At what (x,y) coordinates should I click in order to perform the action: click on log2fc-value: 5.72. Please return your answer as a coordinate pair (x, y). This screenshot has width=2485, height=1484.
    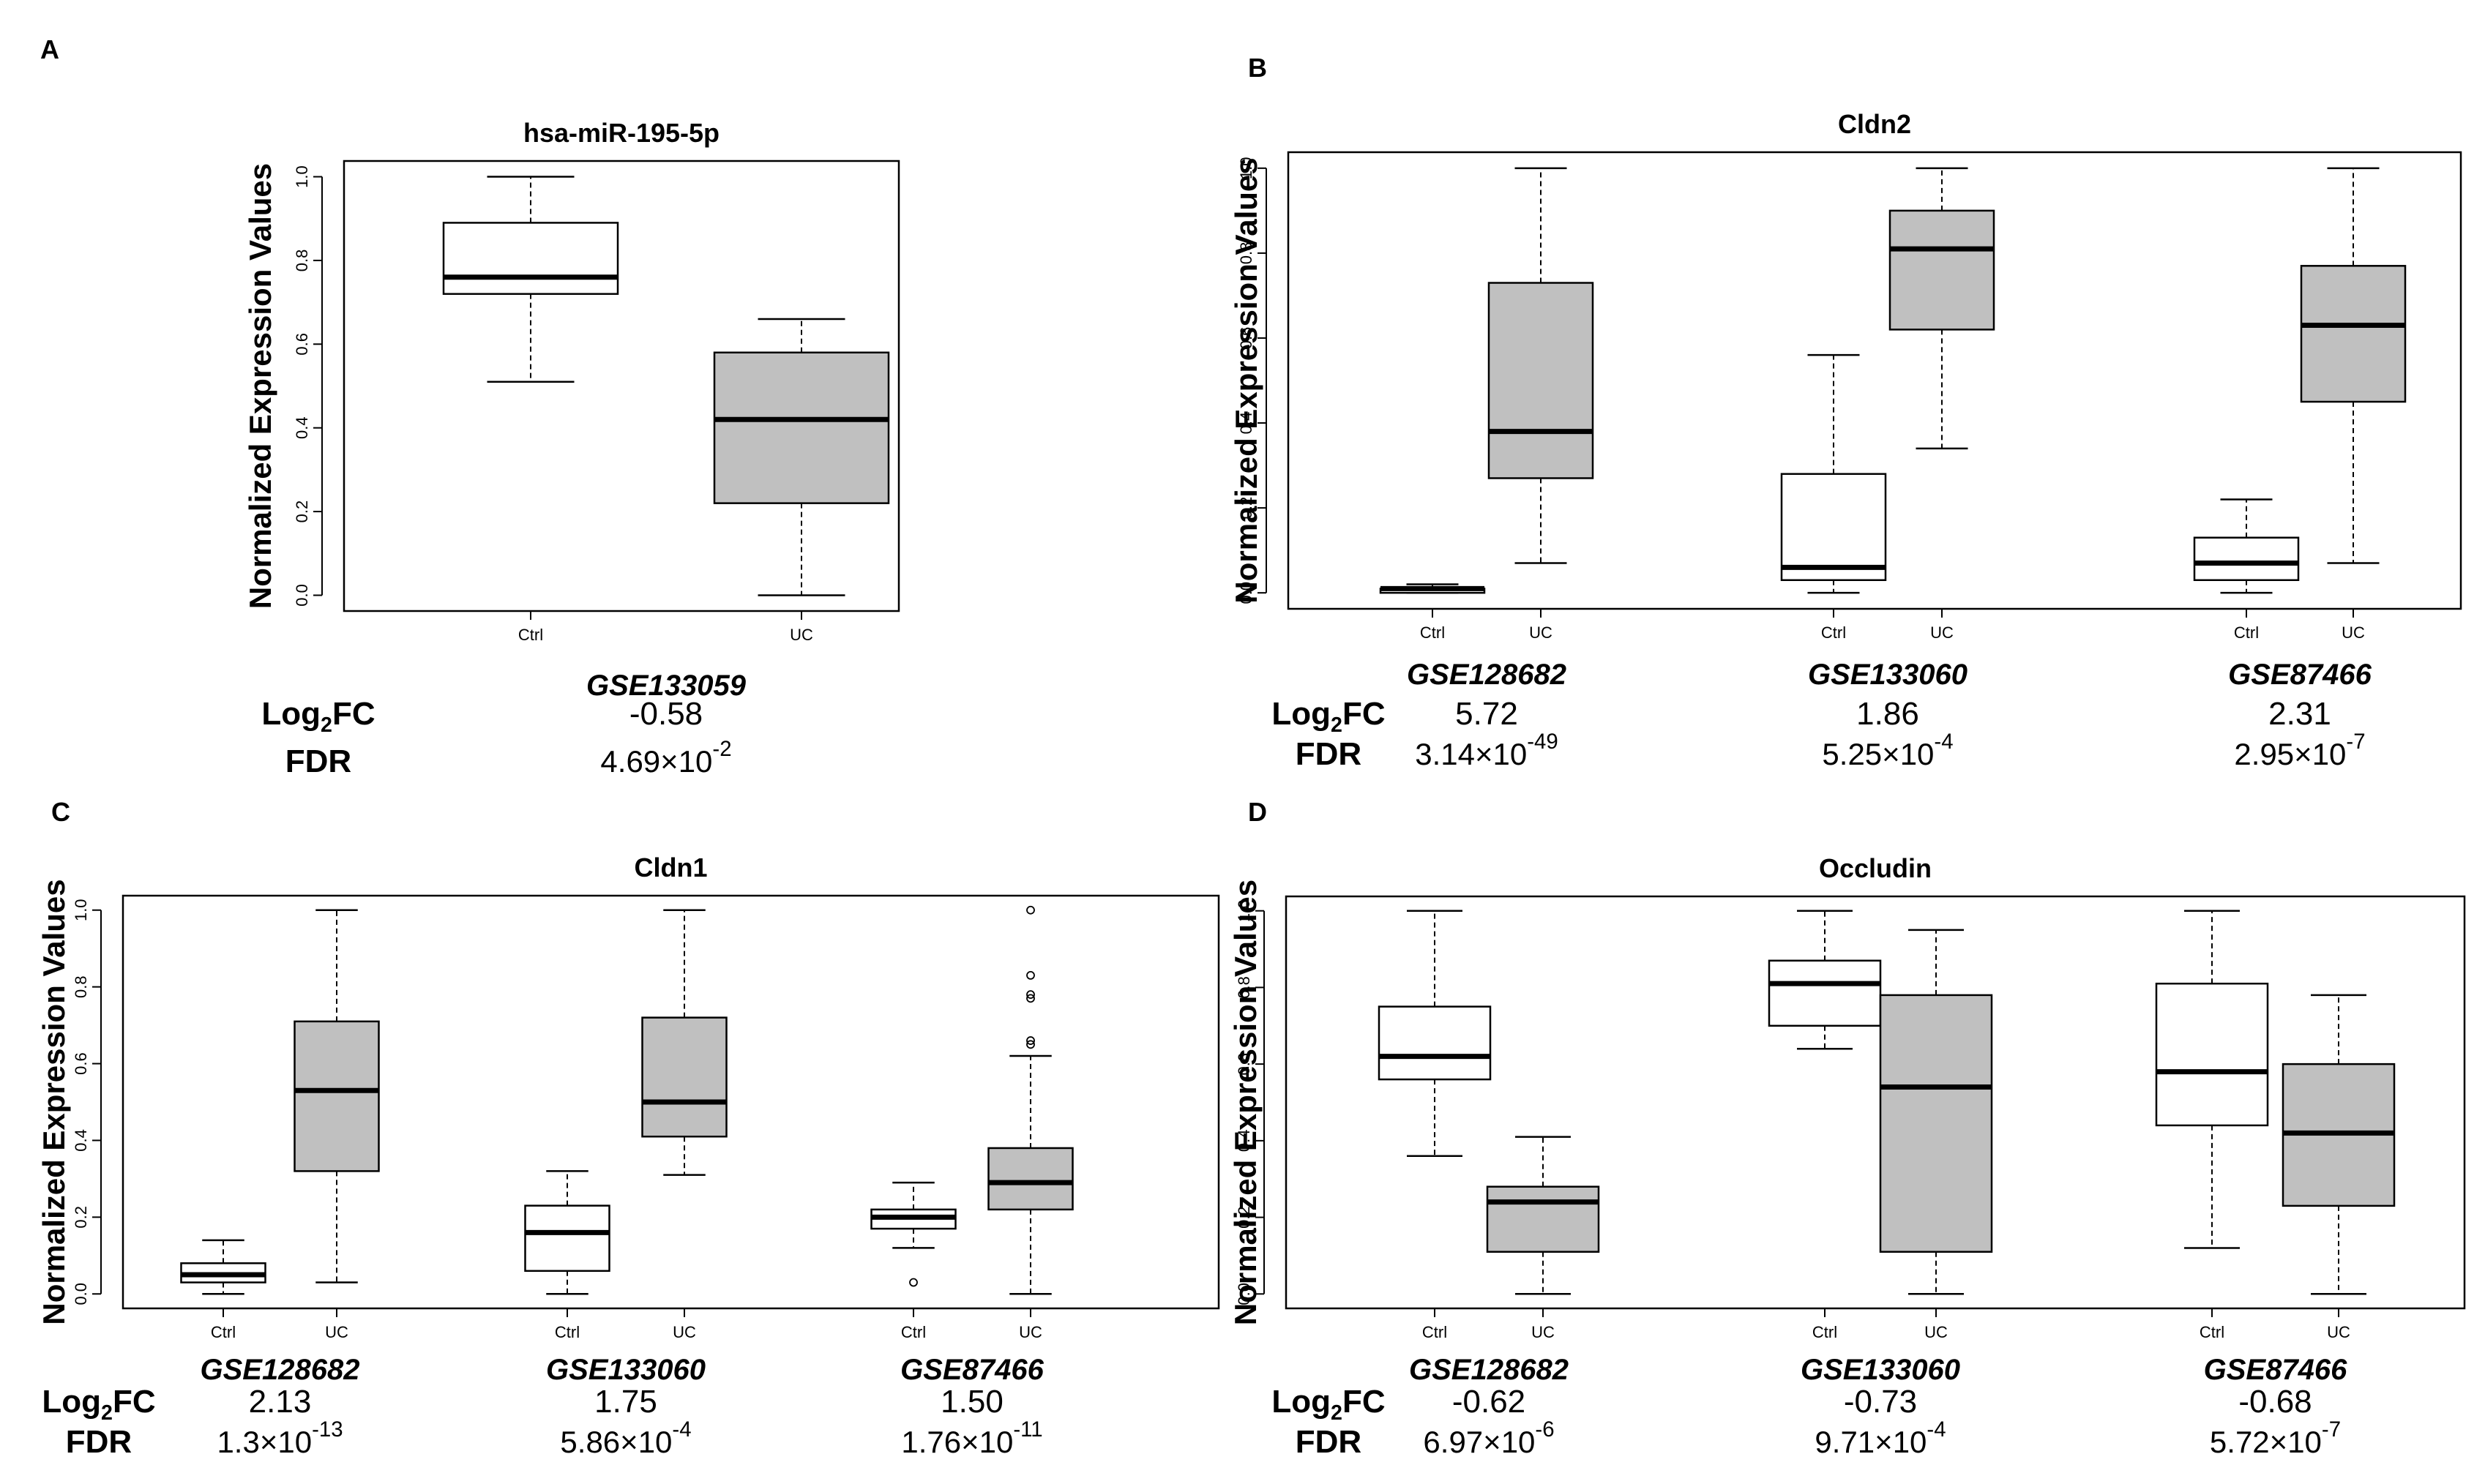
    Looking at the image, I should click on (1486, 714).